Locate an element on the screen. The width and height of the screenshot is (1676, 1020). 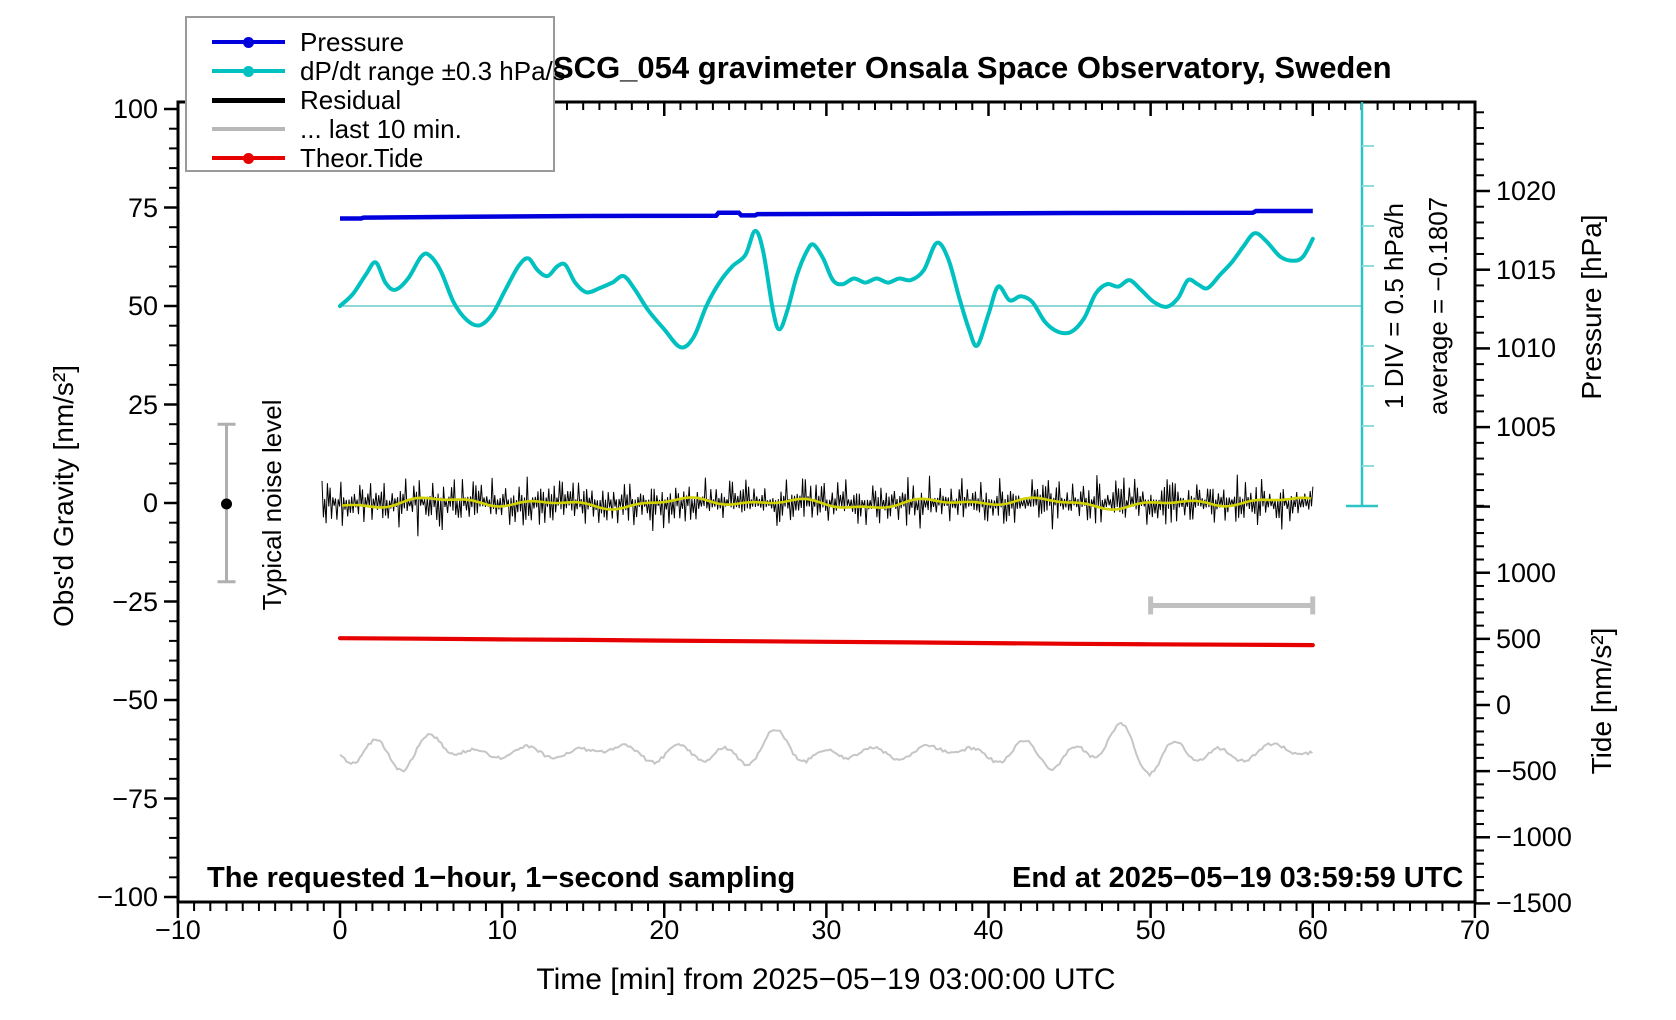
residual-smoothed-series is located at coordinates (826, 503).